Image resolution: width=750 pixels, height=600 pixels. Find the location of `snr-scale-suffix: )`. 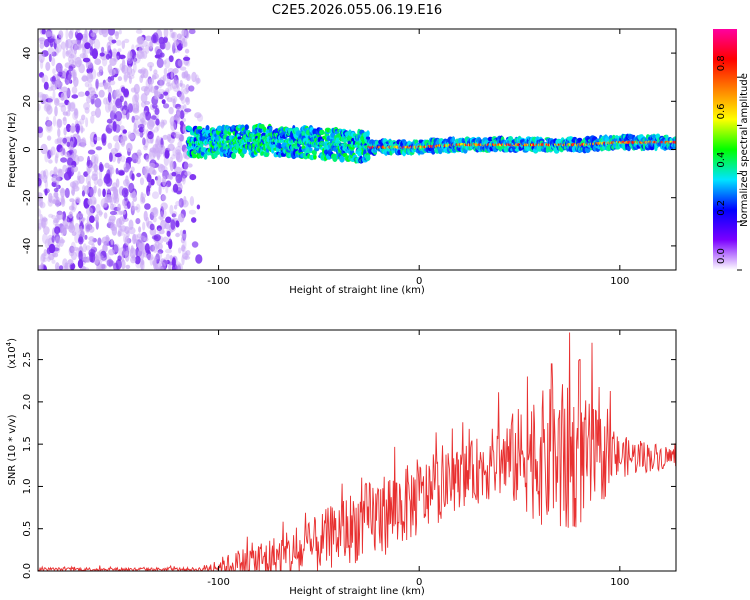

snr-scale-suffix: ) is located at coordinates (12, 340).